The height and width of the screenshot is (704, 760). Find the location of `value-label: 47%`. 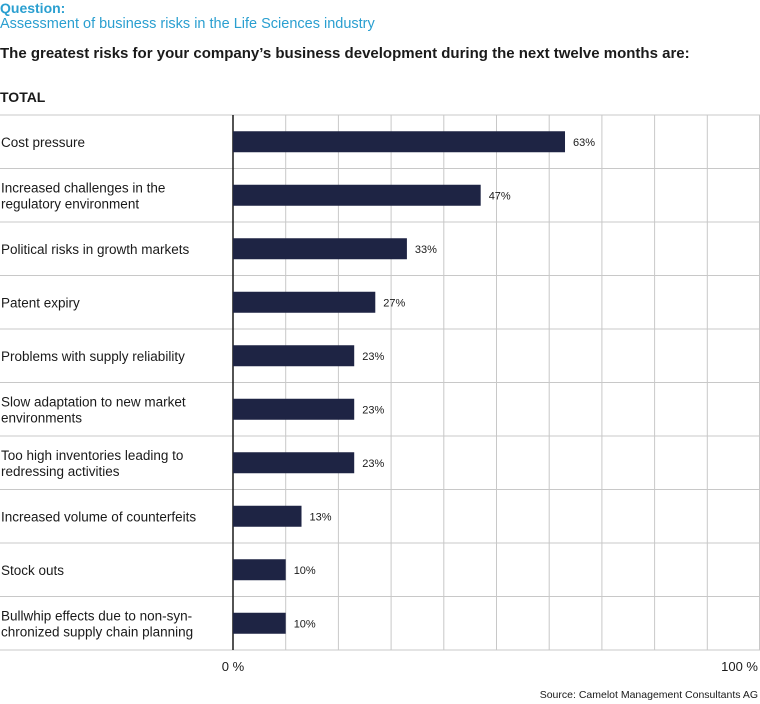

value-label: 47% is located at coordinates (500, 196).